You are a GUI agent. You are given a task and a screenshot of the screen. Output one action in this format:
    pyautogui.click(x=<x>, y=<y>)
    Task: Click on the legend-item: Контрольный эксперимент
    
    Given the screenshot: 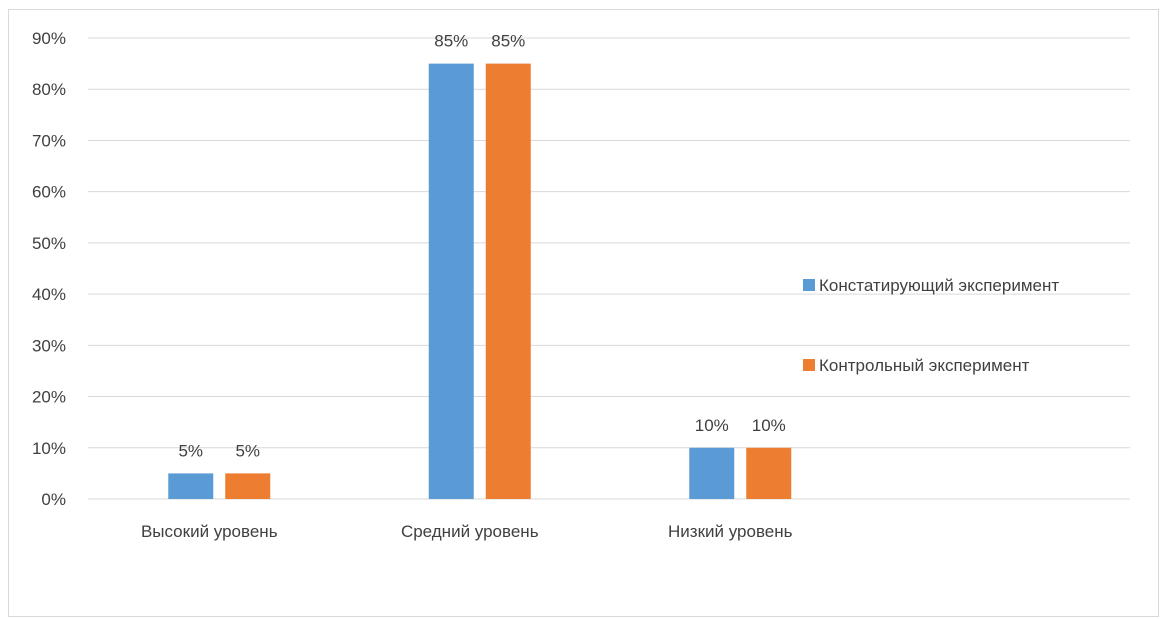 What is the action you would take?
    pyautogui.click(x=916, y=365)
    